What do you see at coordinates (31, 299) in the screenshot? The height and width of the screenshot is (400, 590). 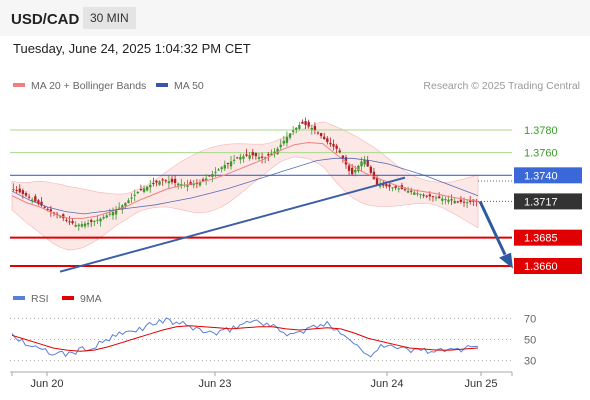 I see `legend-rsi: RSI` at bounding box center [31, 299].